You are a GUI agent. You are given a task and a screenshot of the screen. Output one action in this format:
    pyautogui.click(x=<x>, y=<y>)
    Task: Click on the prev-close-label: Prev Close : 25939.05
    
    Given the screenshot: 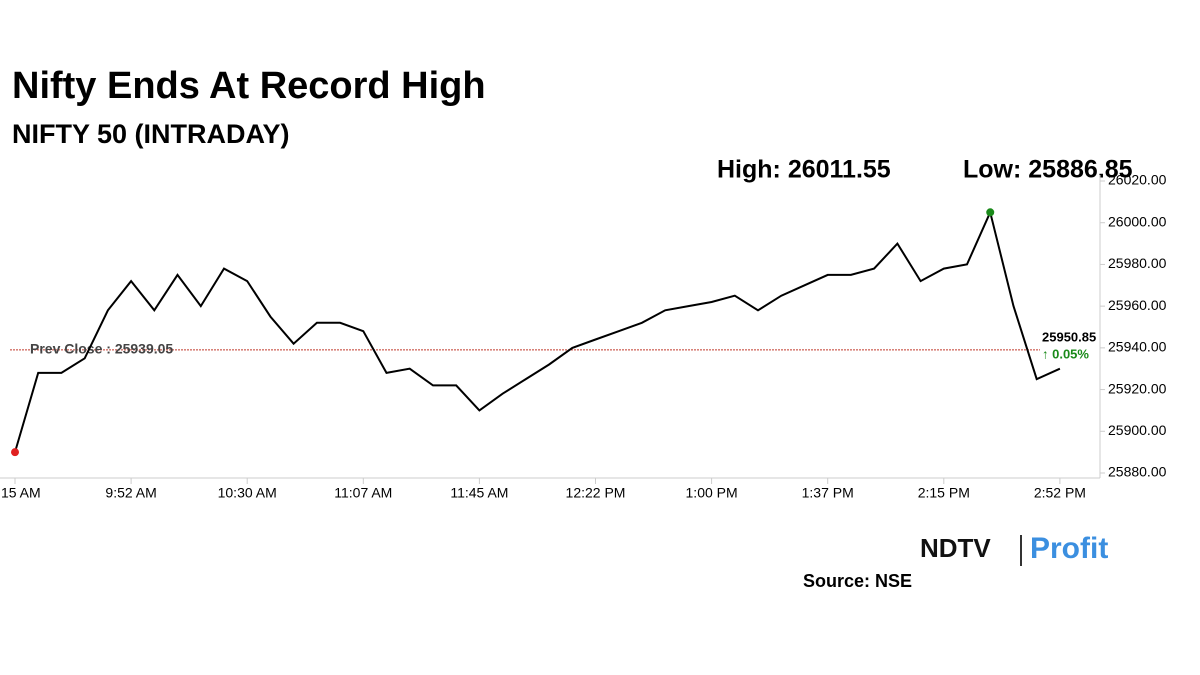 What is the action you would take?
    pyautogui.click(x=101, y=349)
    